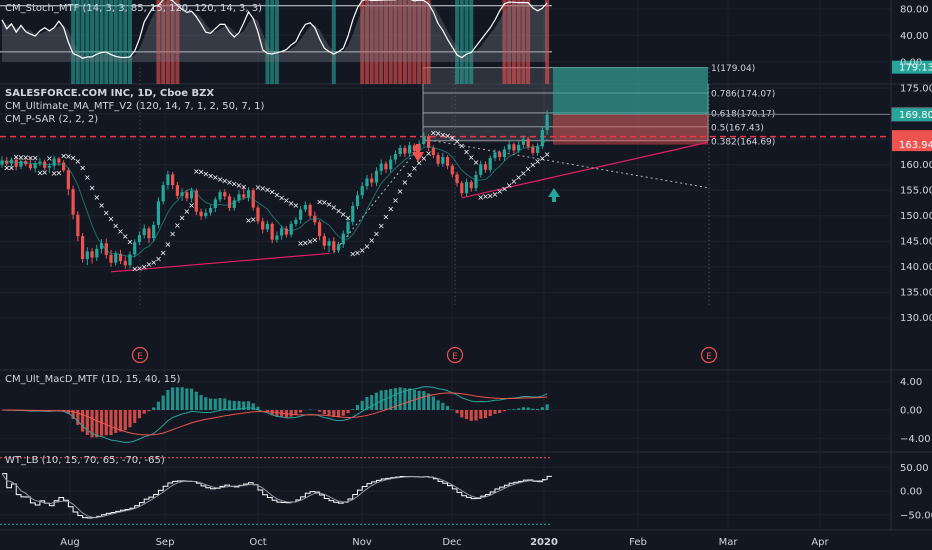 Image resolution: width=932 pixels, height=550 pixels. I want to click on wt-tick-label: −50.00, so click(916, 515).